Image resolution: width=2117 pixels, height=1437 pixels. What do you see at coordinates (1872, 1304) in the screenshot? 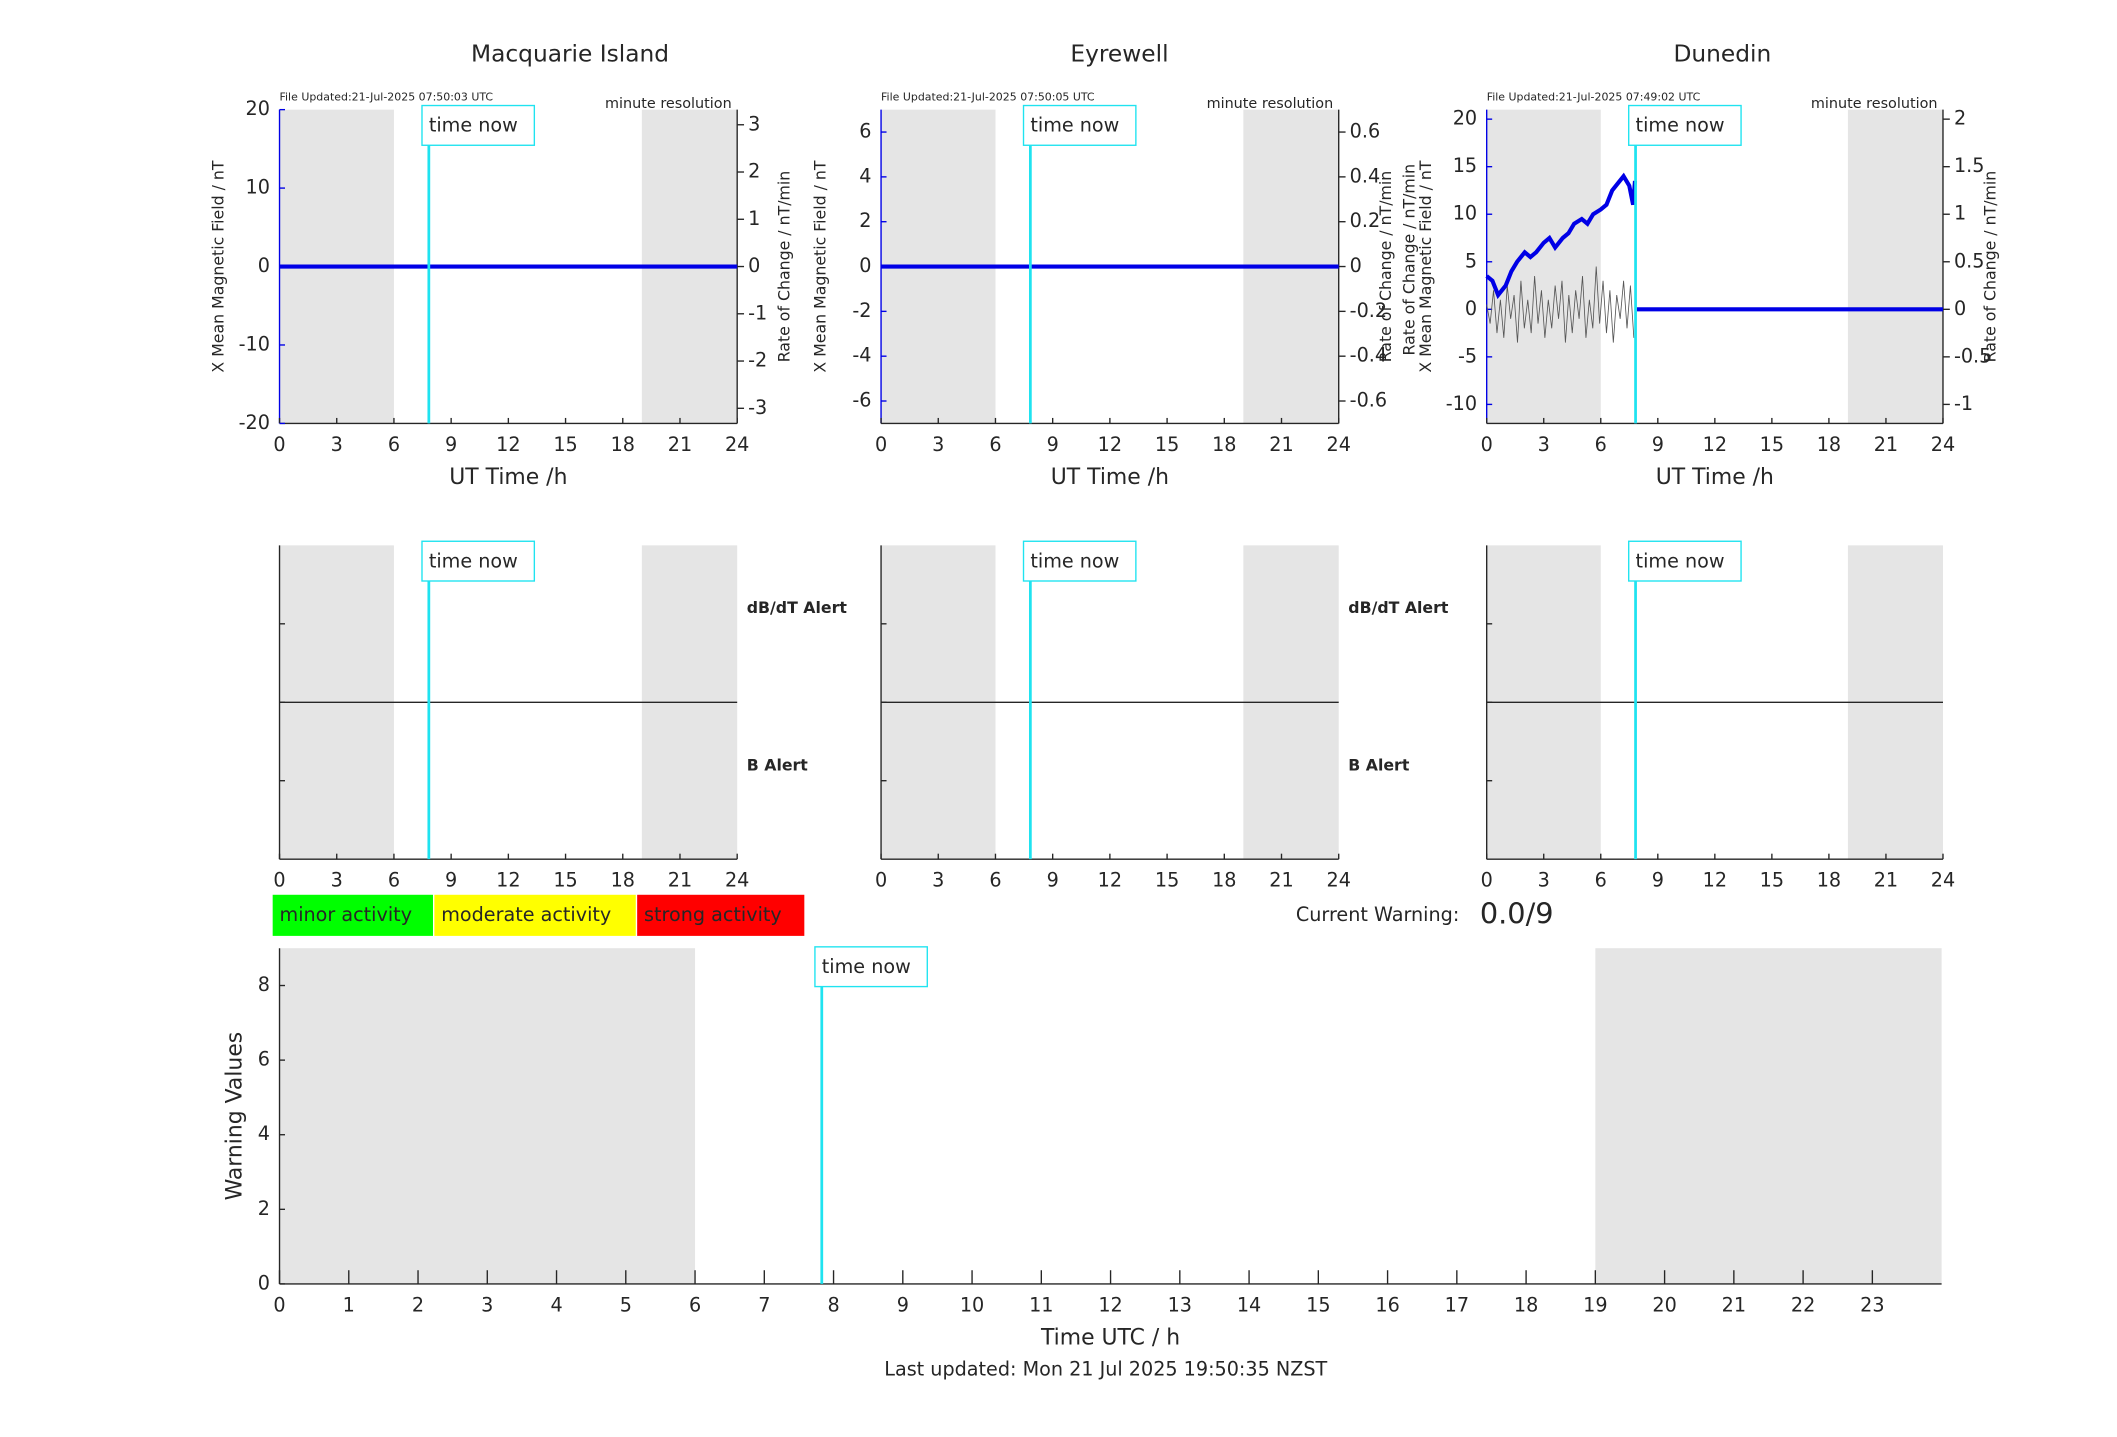
I see `x-tick-label: 23` at bounding box center [1872, 1304].